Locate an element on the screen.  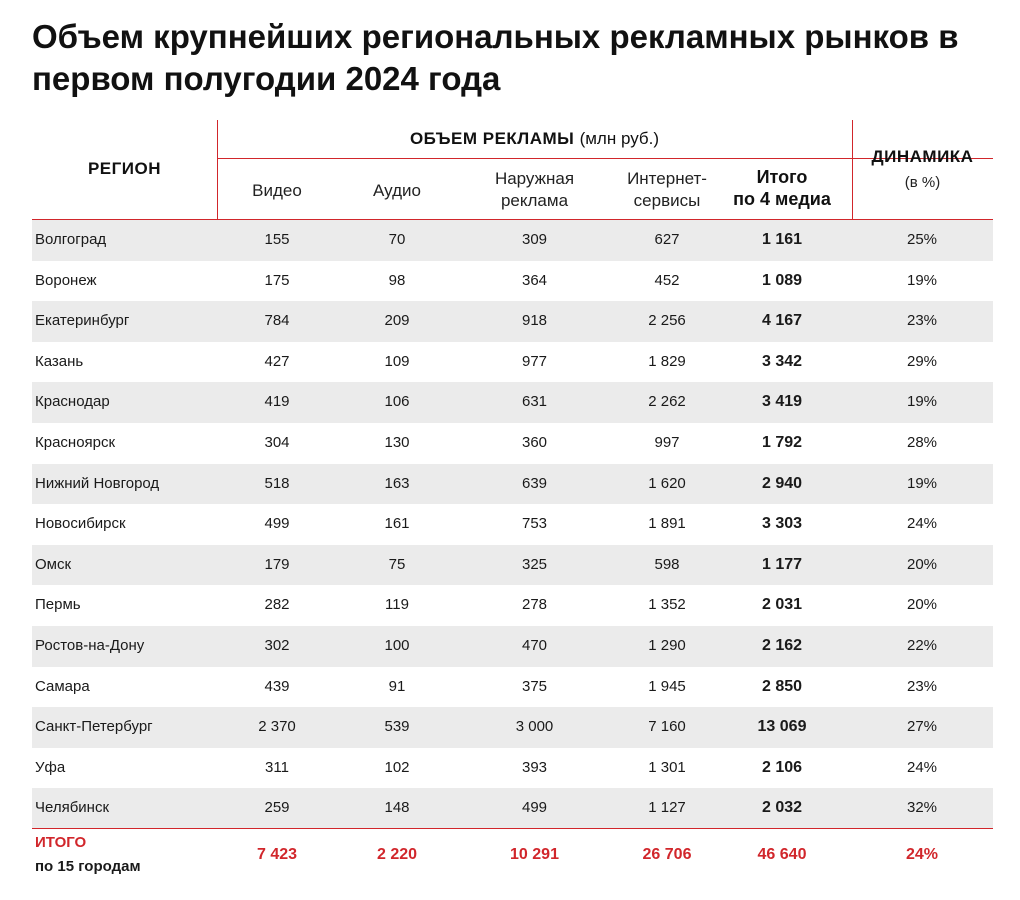
cell-total: 2 940 is located at coordinates (782, 483).